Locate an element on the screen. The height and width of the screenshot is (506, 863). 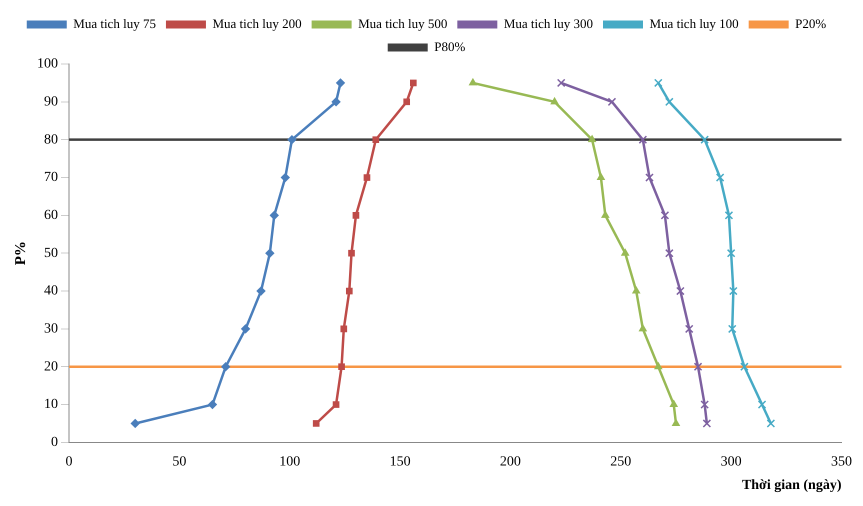
x-tick-label: 200 is located at coordinates (510, 462).